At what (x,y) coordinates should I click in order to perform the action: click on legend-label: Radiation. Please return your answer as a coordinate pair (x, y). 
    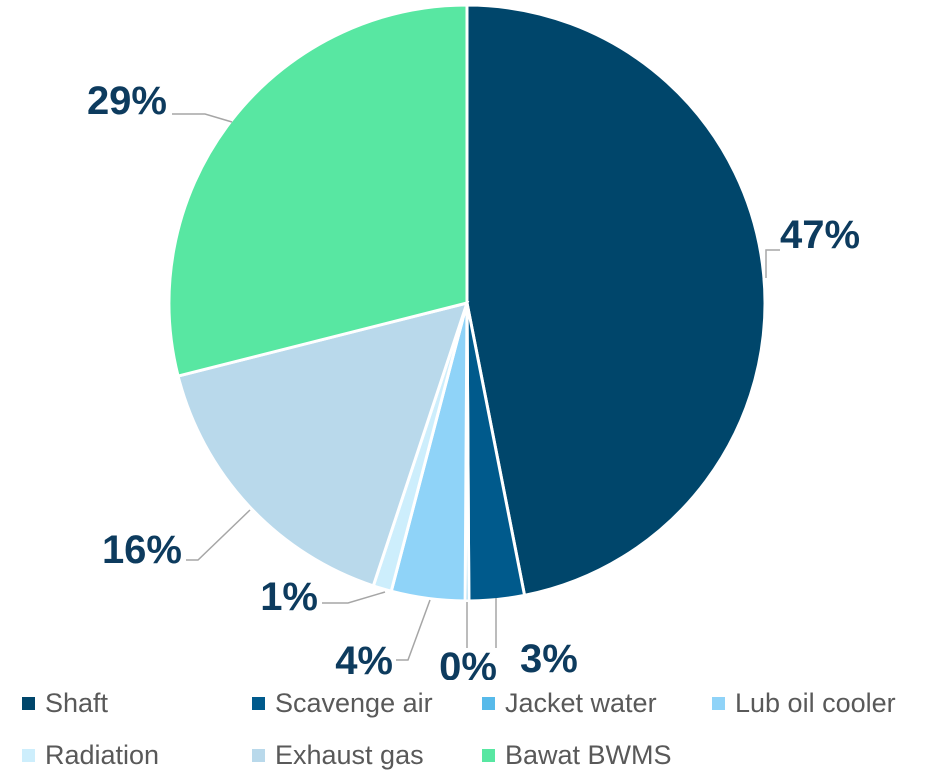
    Looking at the image, I should click on (102, 755).